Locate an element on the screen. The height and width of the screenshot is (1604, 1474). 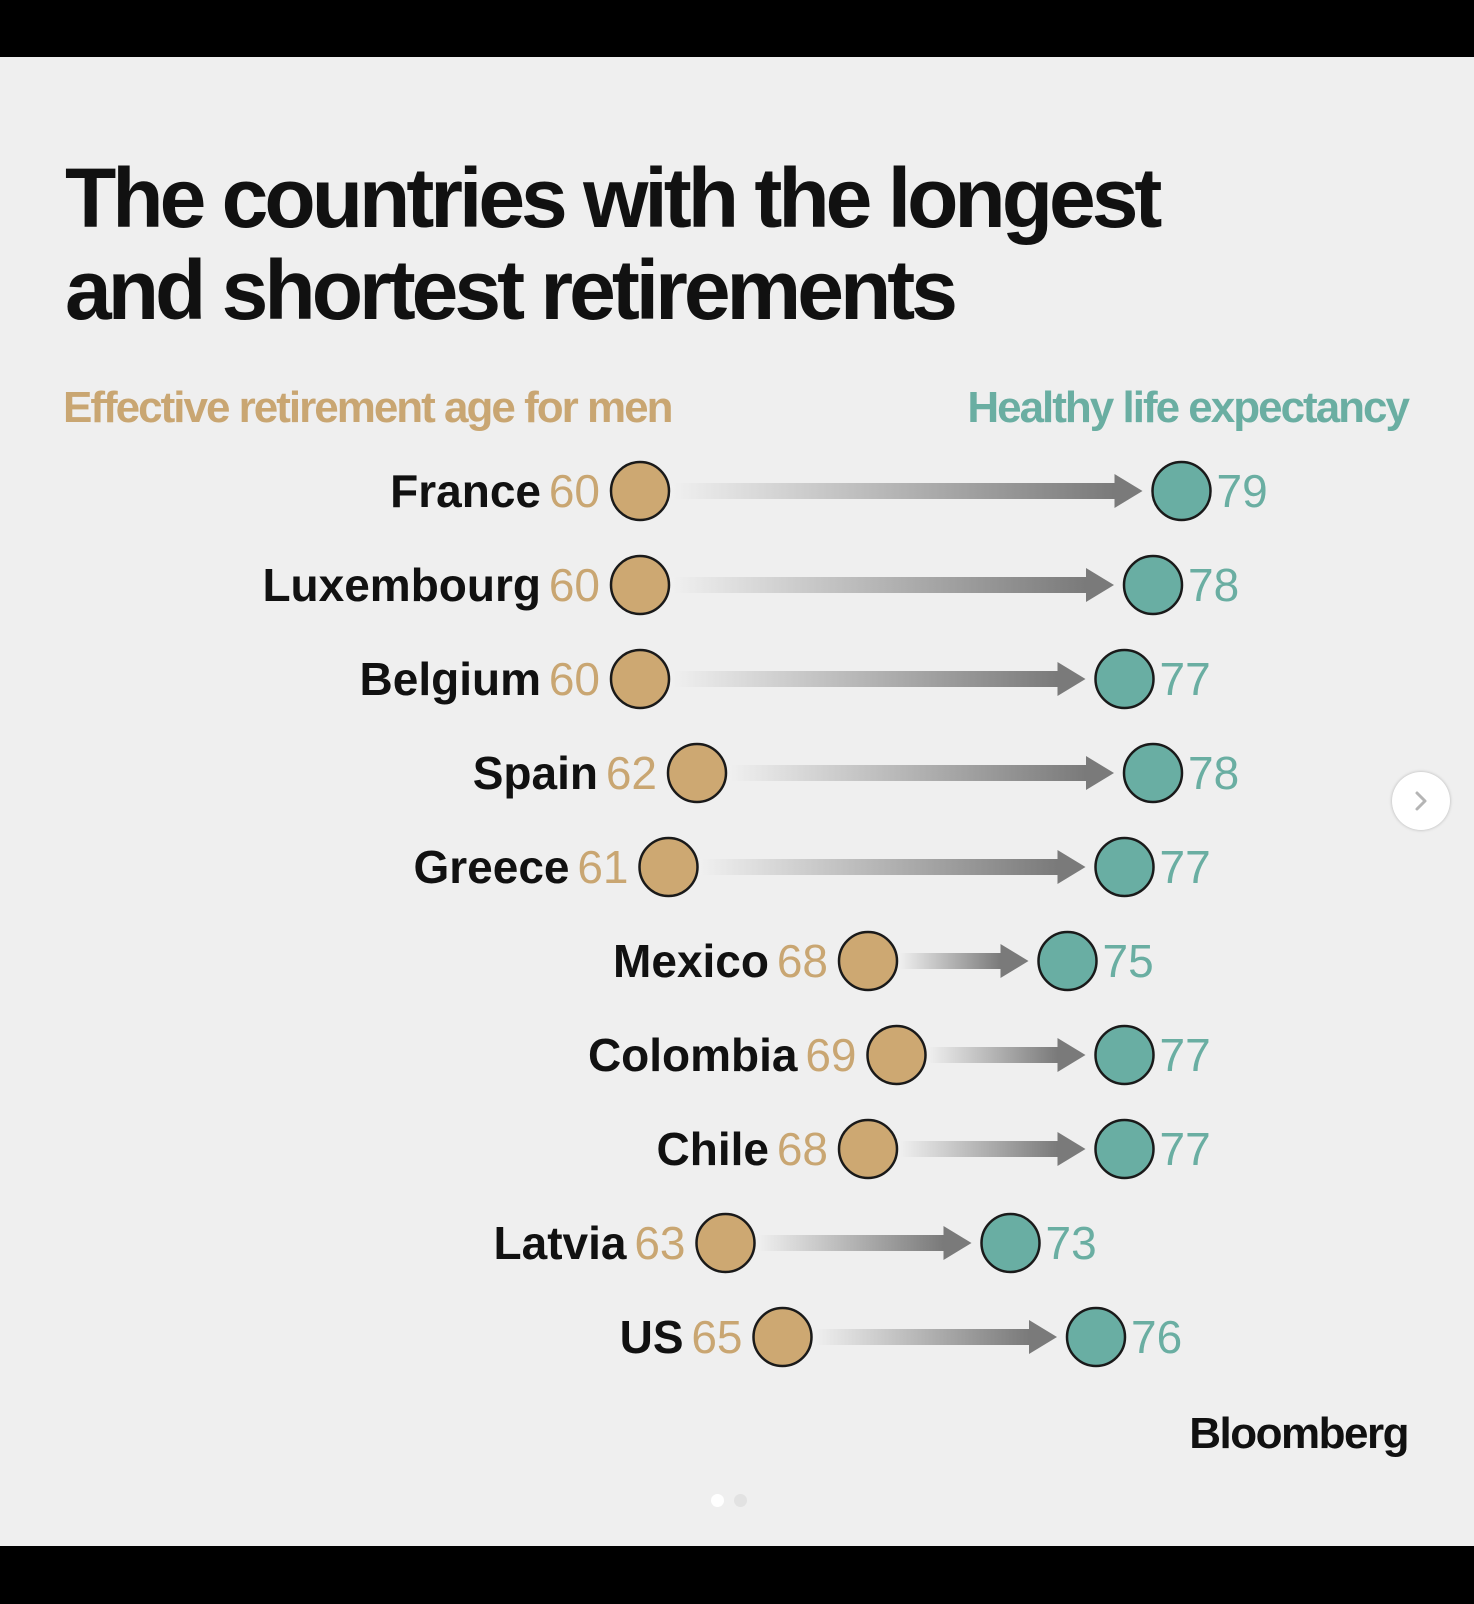
retirement-value-us: 65 is located at coordinates (716, 1337).